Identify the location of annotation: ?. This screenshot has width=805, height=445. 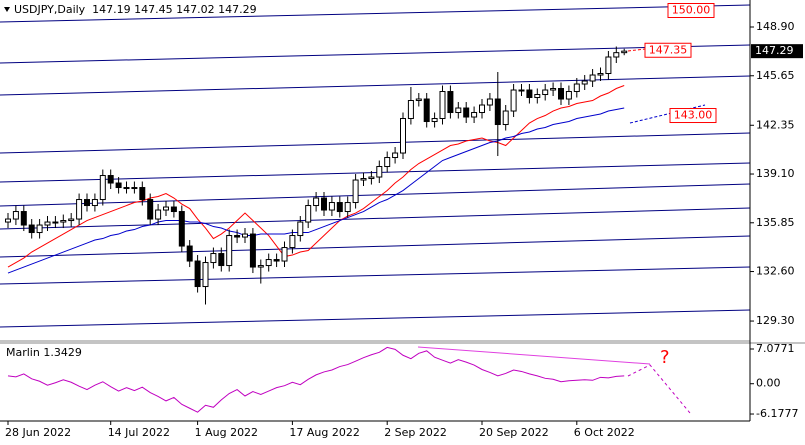
(665, 357).